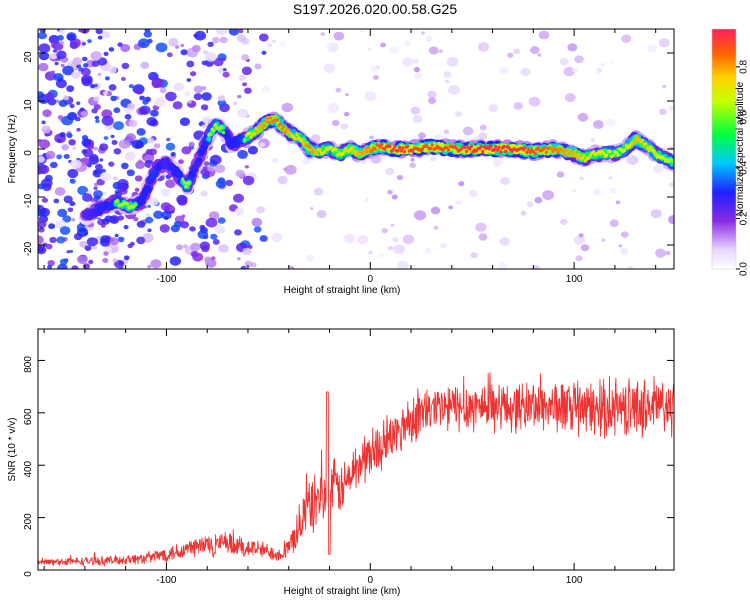 This screenshot has width=750, height=600. I want to click on spectrogram-y-tick-label: 0, so click(28, 153).